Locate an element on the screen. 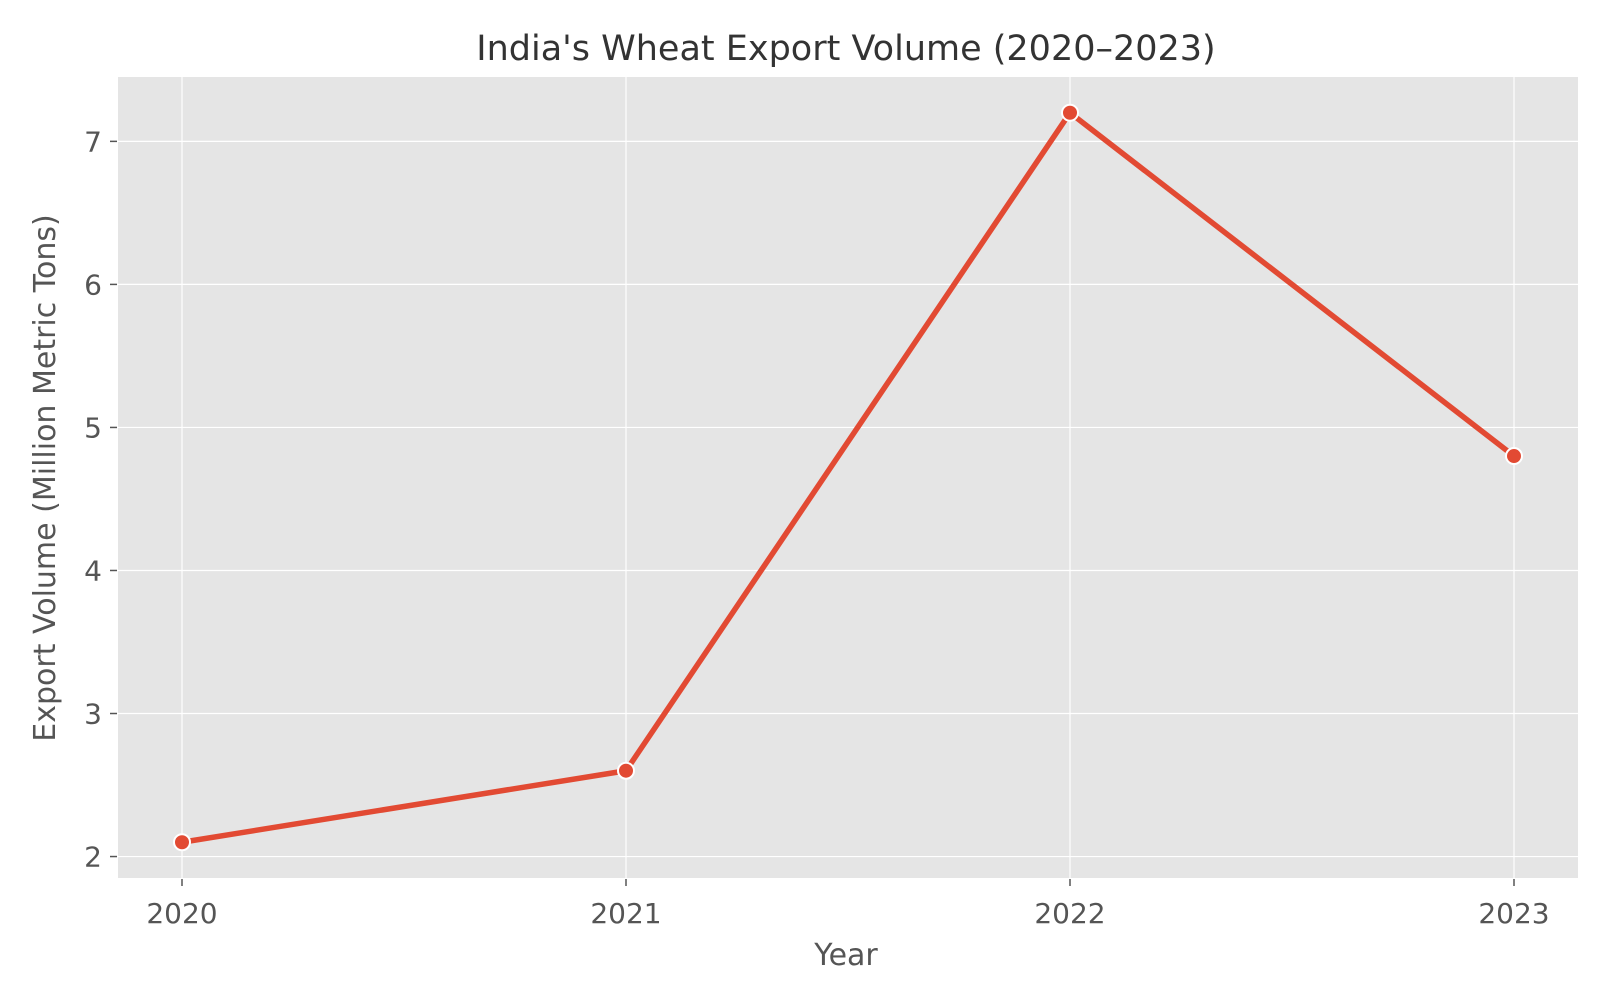  x-tick-label: 2021 is located at coordinates (625, 913).